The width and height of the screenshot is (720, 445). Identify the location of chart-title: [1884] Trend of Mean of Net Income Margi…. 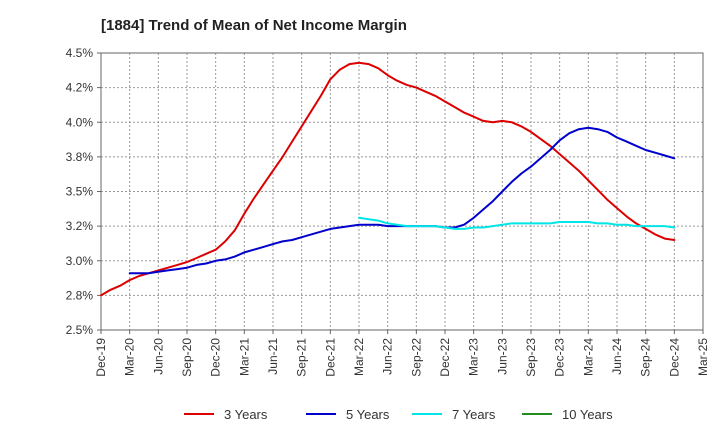
(254, 25).